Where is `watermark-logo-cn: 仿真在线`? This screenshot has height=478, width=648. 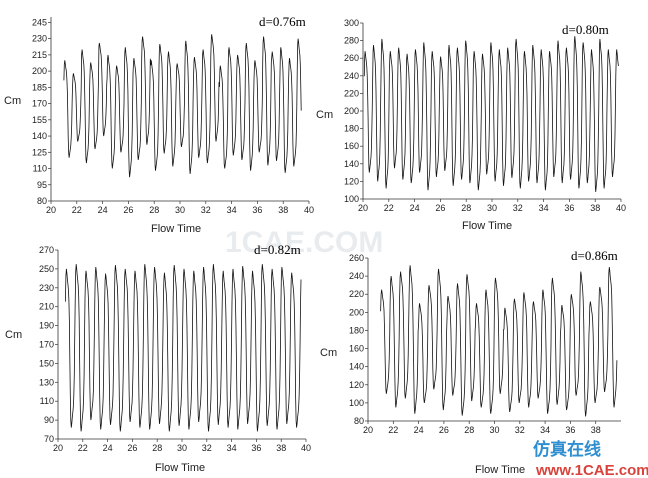 watermark-logo-cn: 仿真在线 is located at coordinates (567, 449).